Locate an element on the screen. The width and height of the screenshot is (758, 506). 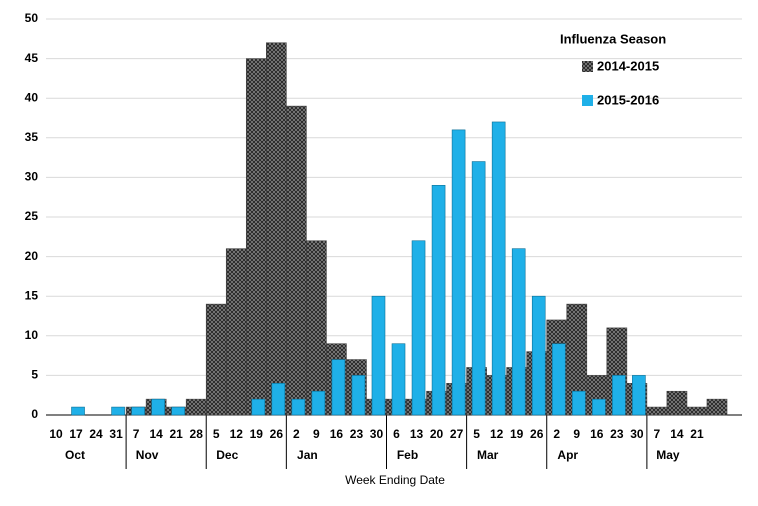
month-label: Oct is located at coordinates (75, 455).